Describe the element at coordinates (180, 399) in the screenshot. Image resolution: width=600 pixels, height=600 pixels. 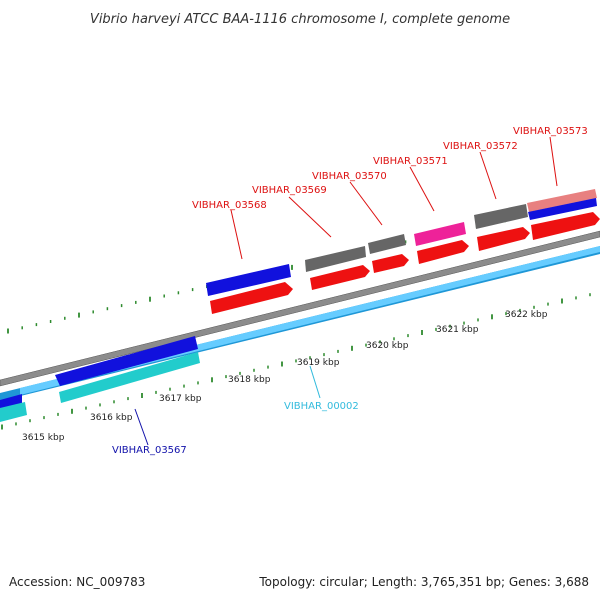
I see `scale-label: 3617 kbp` at that location.